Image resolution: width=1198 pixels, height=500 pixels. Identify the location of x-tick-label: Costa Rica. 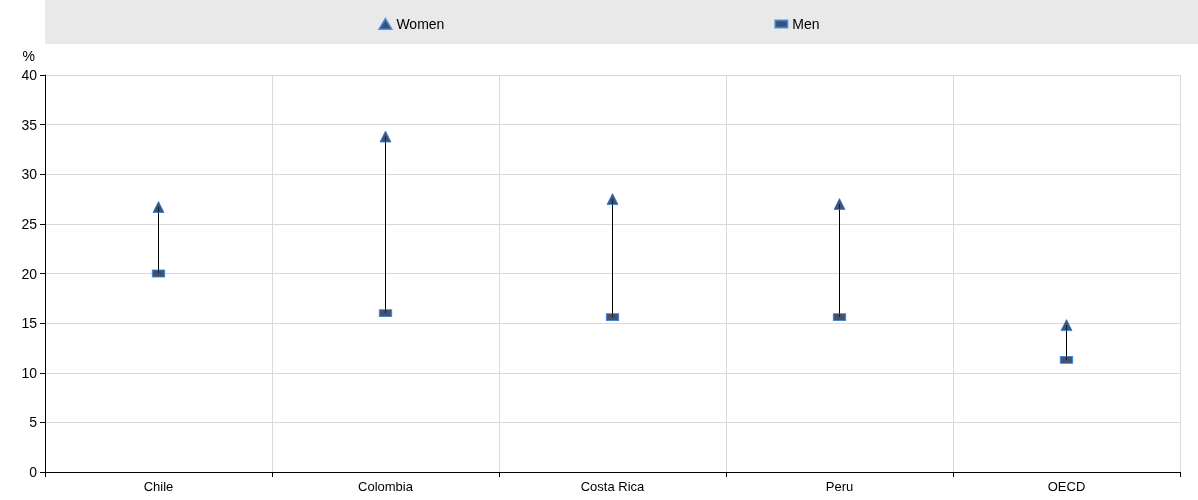
(613, 486).